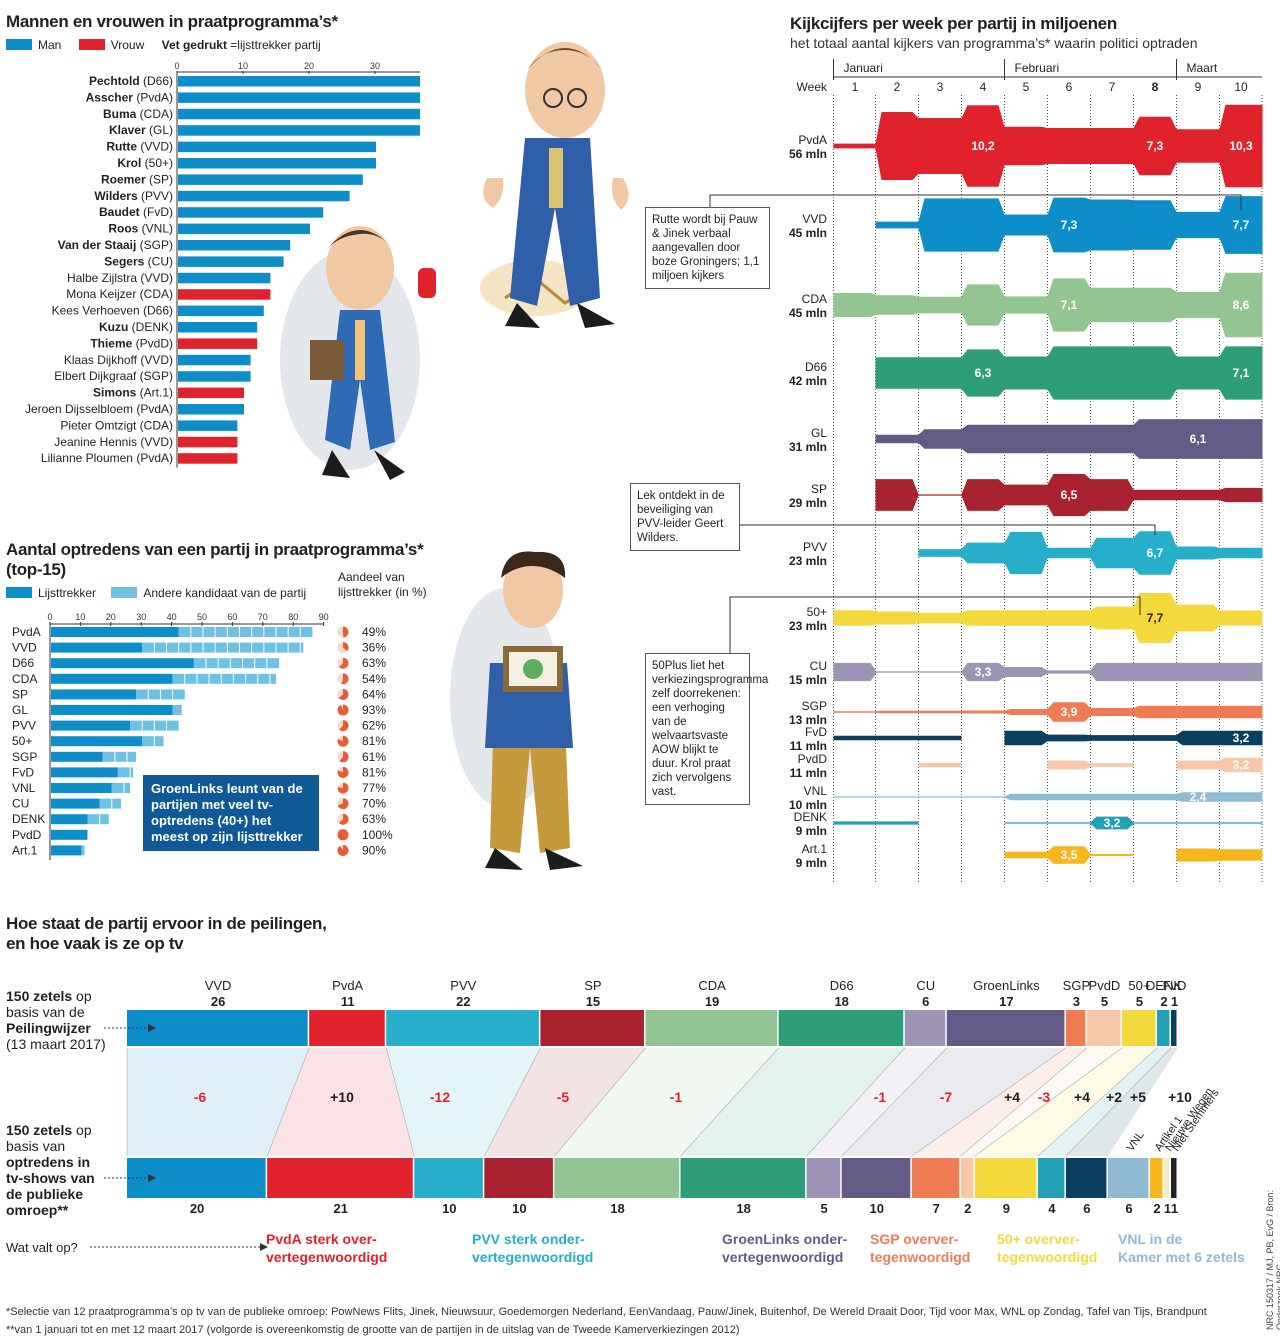  I want to click on person-label: Roemer (SP), so click(137, 179).